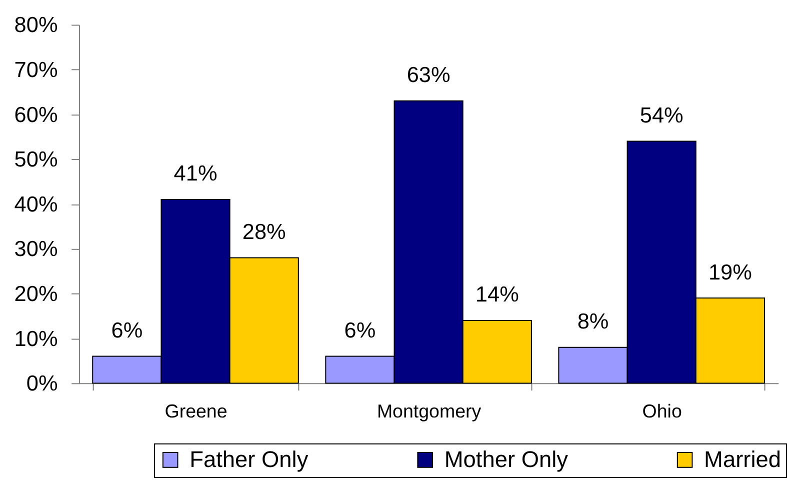 This screenshot has width=787, height=488. What do you see at coordinates (249, 459) in the screenshot?
I see `legend-label: Father Only` at bounding box center [249, 459].